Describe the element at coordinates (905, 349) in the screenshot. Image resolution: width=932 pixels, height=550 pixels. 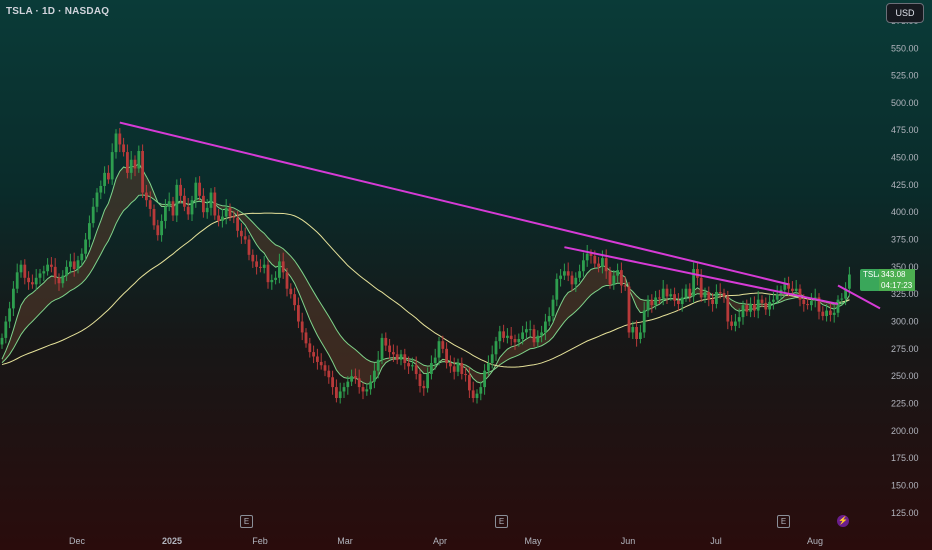
I see `y-tick-label: 275.00` at that location.